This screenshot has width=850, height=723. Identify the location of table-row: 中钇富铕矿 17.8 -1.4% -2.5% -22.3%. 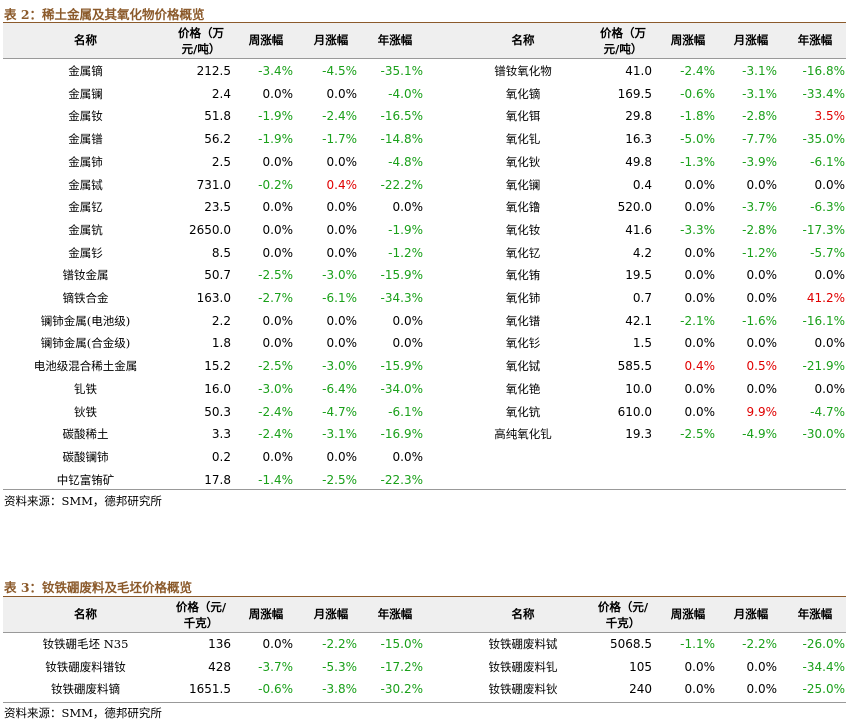
(424, 480).